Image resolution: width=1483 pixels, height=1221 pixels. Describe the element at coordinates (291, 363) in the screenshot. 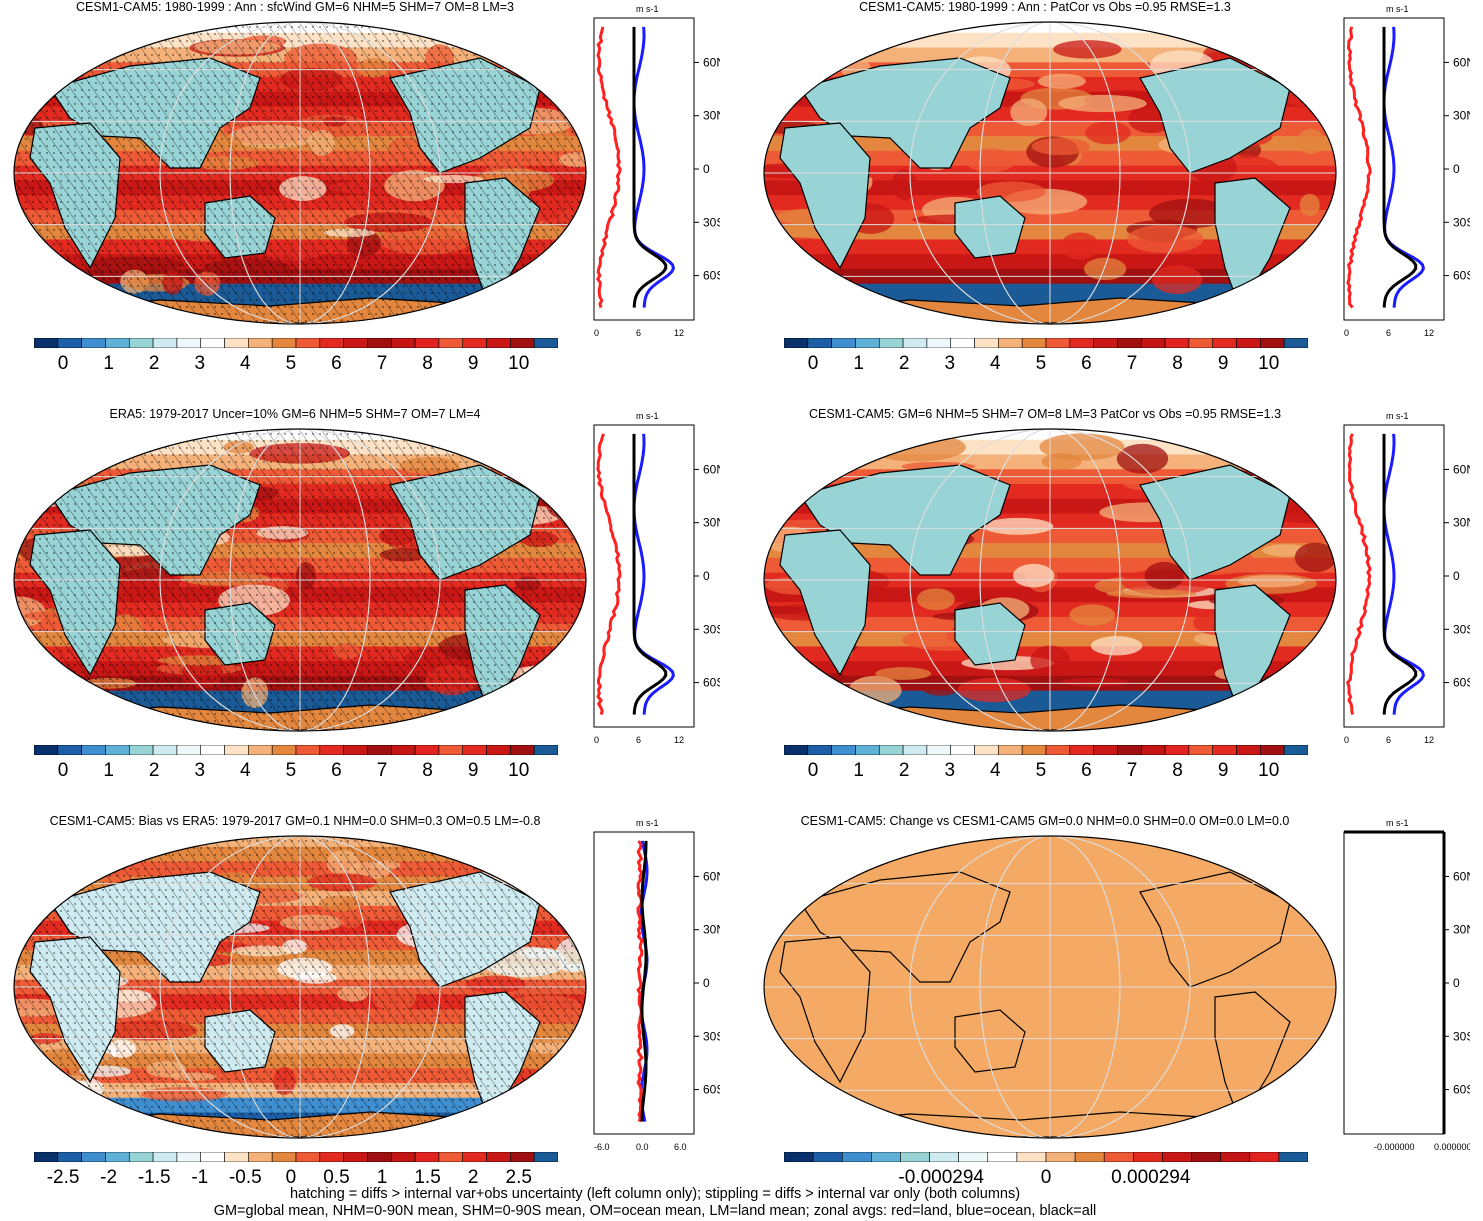

I see `colorbar-label: 5` at that location.